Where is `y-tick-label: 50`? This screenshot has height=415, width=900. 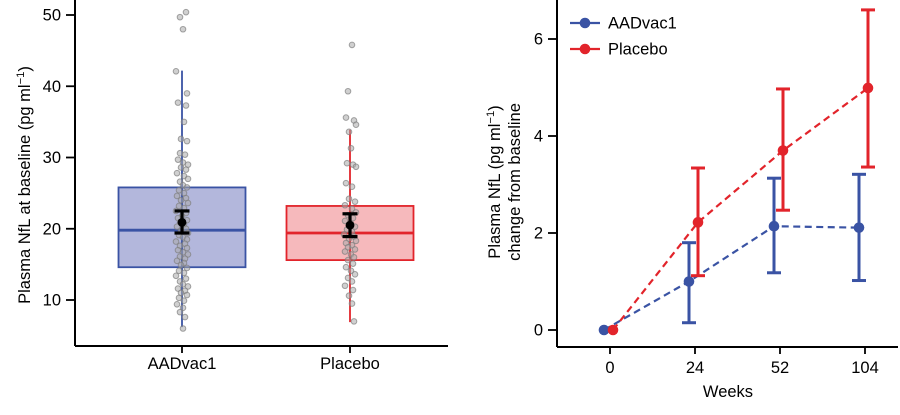 y-tick-label: 50 is located at coordinates (52, 16).